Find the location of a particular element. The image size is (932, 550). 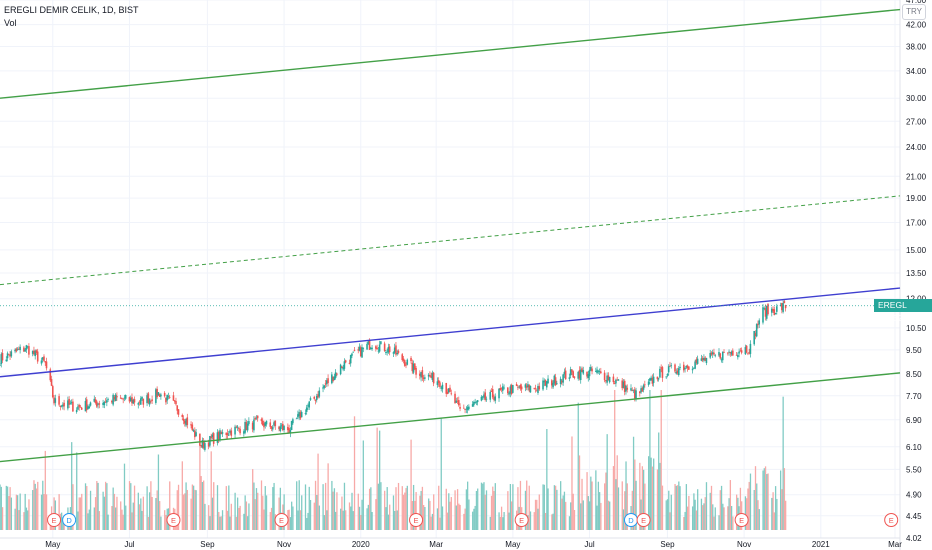

volume-label: Vol is located at coordinates (10, 23).